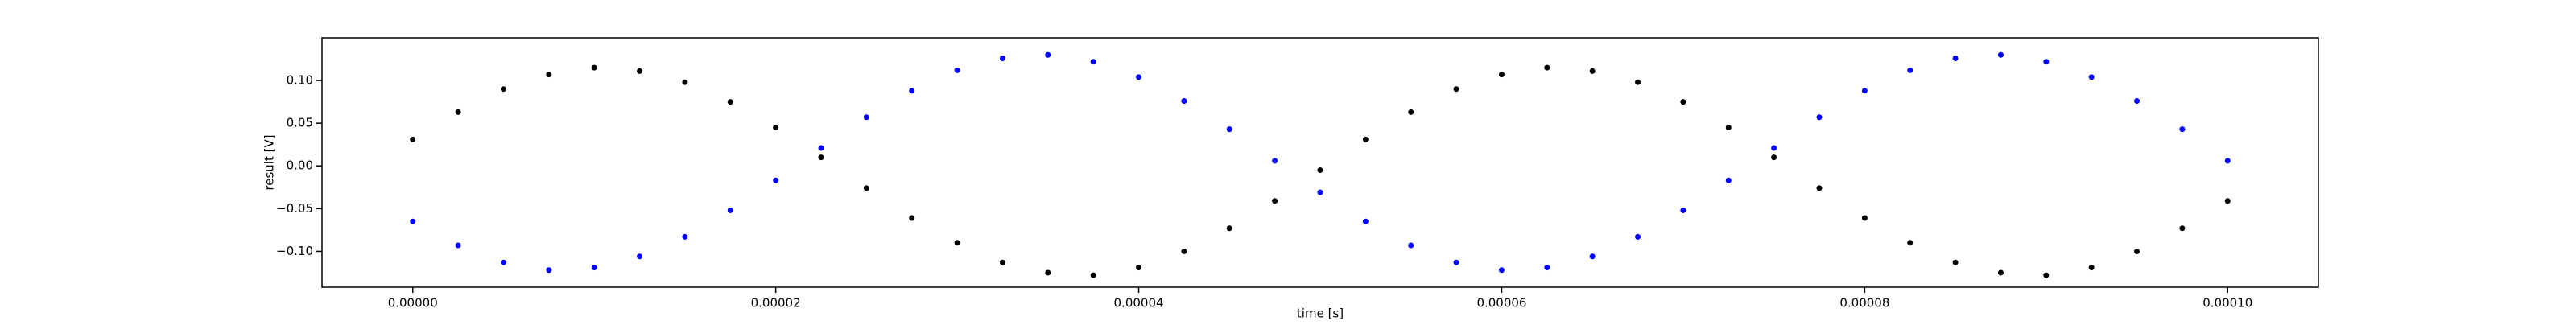 Image resolution: width=2576 pixels, height=325 pixels. I want to click on y-axis-label: result [V], so click(269, 162).